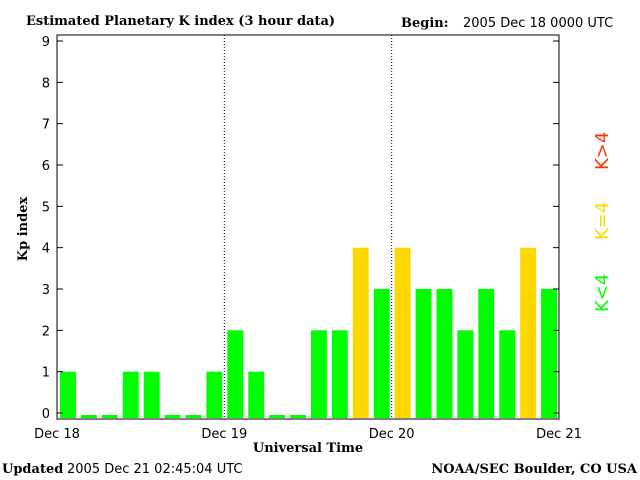 The width and height of the screenshot is (640, 480). What do you see at coordinates (602, 151) in the screenshot?
I see `legend-k-gt-4: K>4` at bounding box center [602, 151].